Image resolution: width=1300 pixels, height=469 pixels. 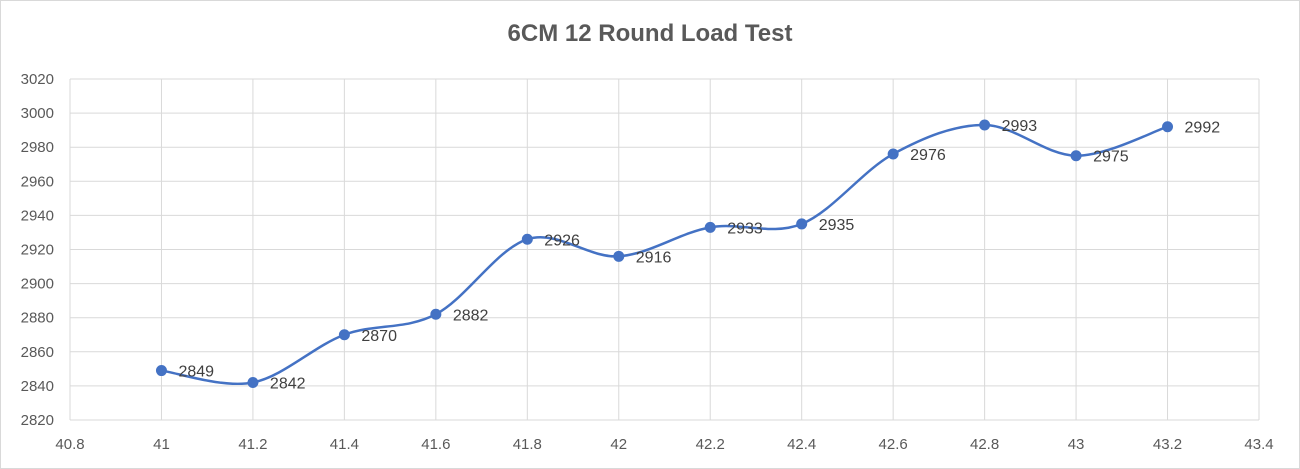 What do you see at coordinates (161, 444) in the screenshot?
I see `x-tick-label: 41` at bounding box center [161, 444].